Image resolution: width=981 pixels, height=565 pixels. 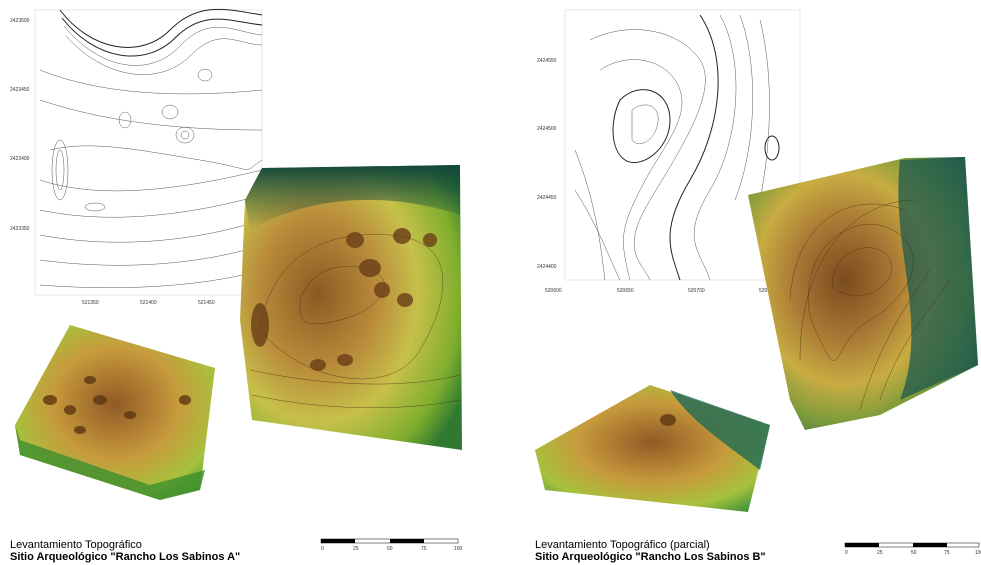 I want to click on x-tick-label: 521400, so click(x=148, y=303).